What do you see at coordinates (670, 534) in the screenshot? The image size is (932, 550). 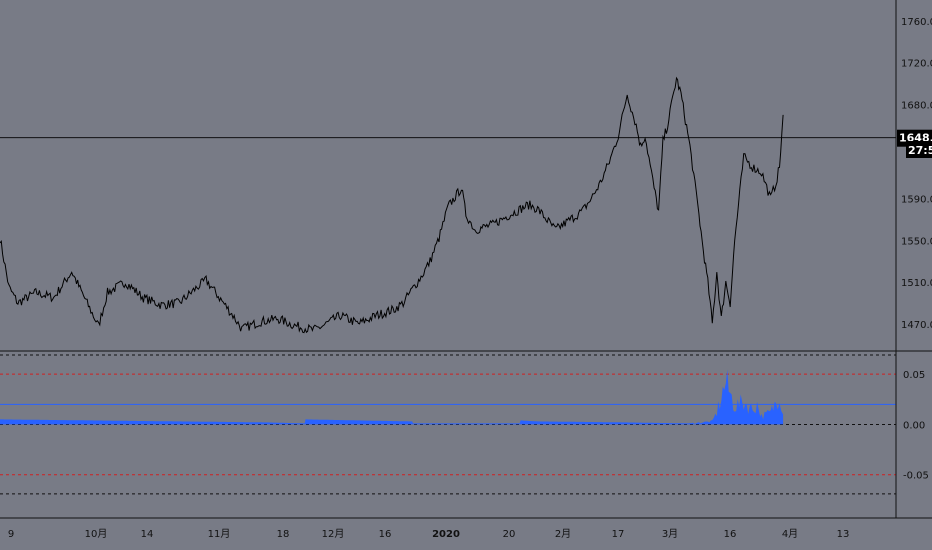 I see `time-tick-label: 3月` at bounding box center [670, 534].